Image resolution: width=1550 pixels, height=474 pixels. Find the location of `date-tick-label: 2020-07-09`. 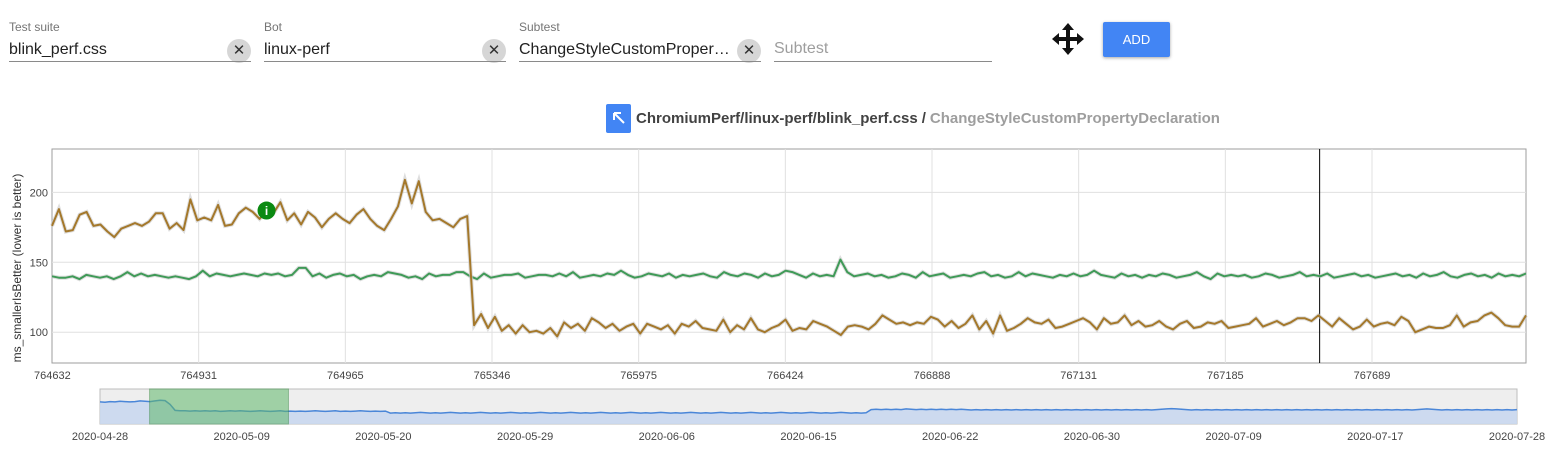

date-tick-label: 2020-07-09 is located at coordinates (1233, 437).